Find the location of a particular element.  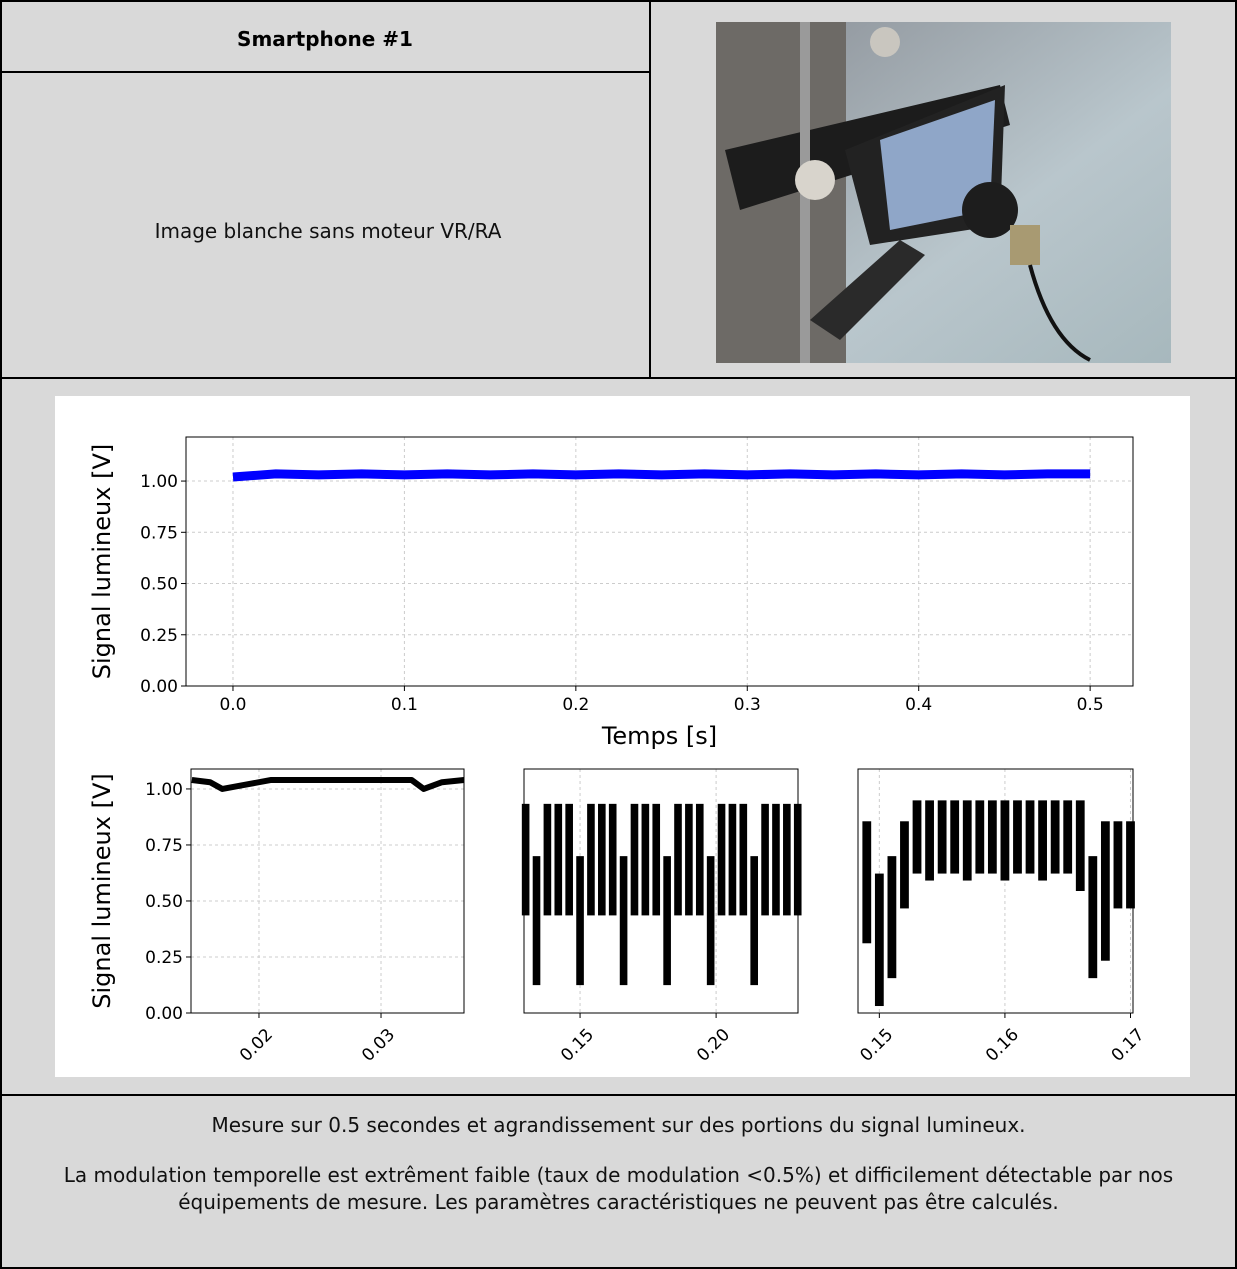

x-tick-label: 0.0 is located at coordinates (232, 705).